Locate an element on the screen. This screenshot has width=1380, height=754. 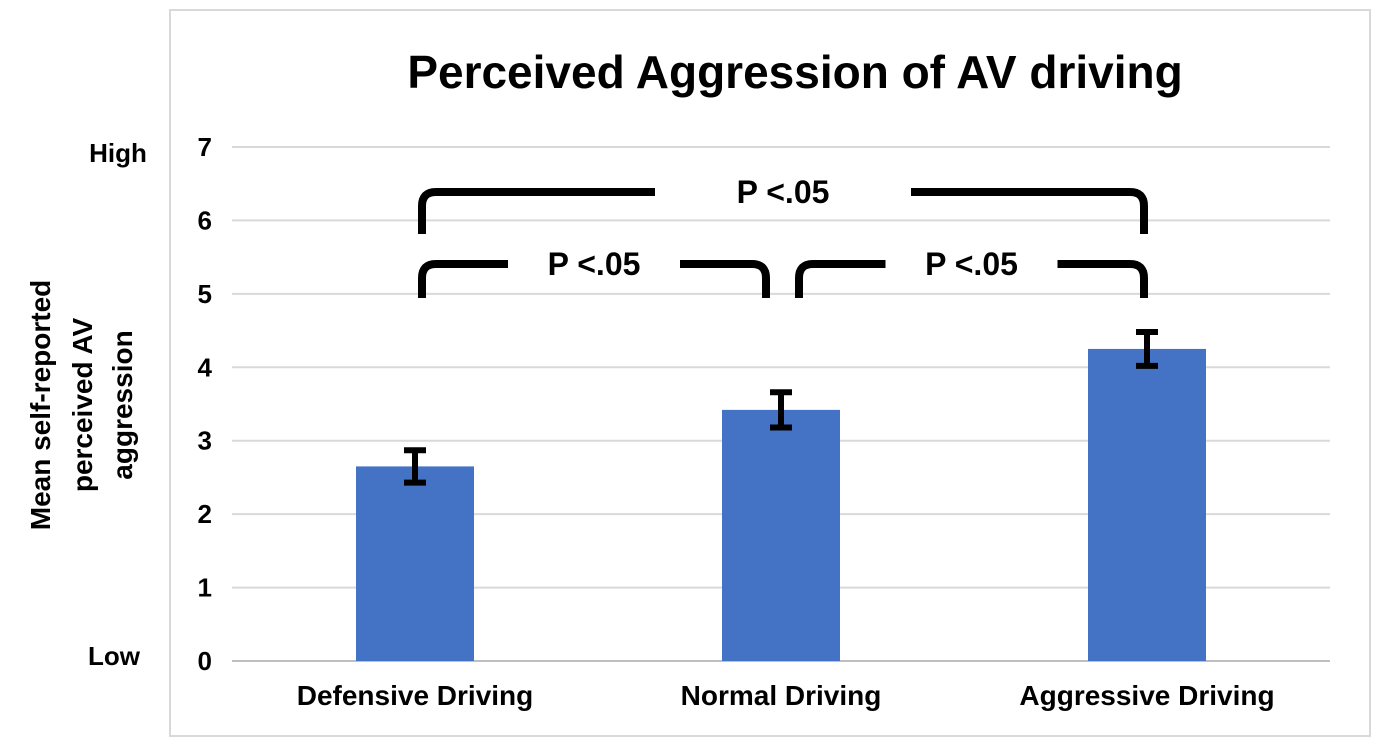
y-anchor-high: High is located at coordinates (118, 153).